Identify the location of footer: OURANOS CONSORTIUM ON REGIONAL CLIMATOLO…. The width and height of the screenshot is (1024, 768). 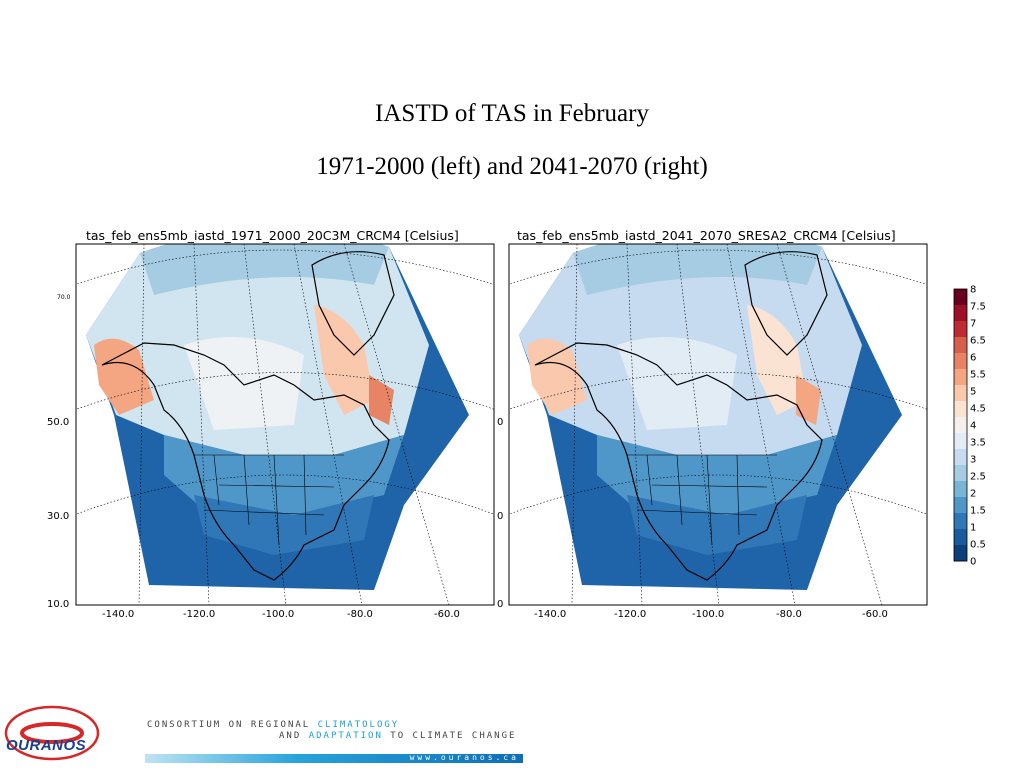
(512, 734).